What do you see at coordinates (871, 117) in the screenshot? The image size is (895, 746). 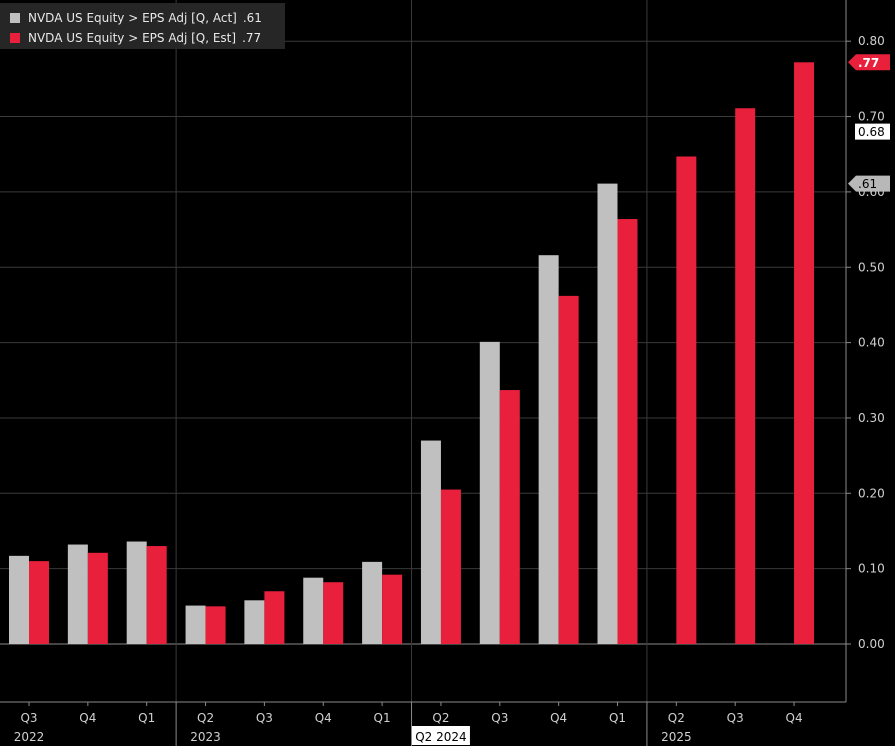 I see `y-tick-label: 0.70` at bounding box center [871, 117].